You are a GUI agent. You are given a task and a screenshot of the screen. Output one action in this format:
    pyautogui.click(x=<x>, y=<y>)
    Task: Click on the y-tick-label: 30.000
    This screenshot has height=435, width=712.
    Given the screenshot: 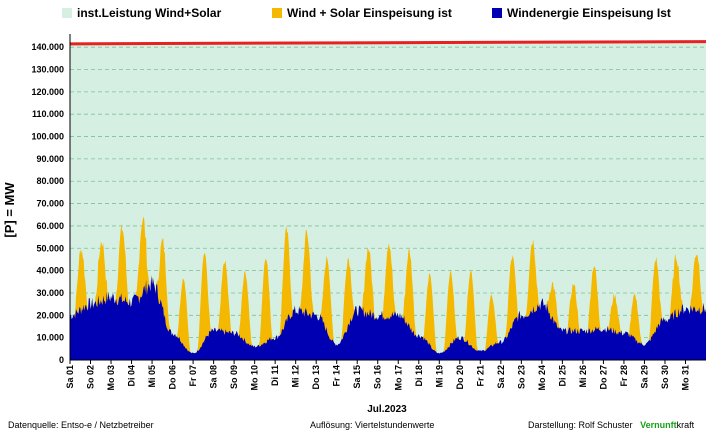 What is the action you would take?
    pyautogui.click(x=50, y=293)
    